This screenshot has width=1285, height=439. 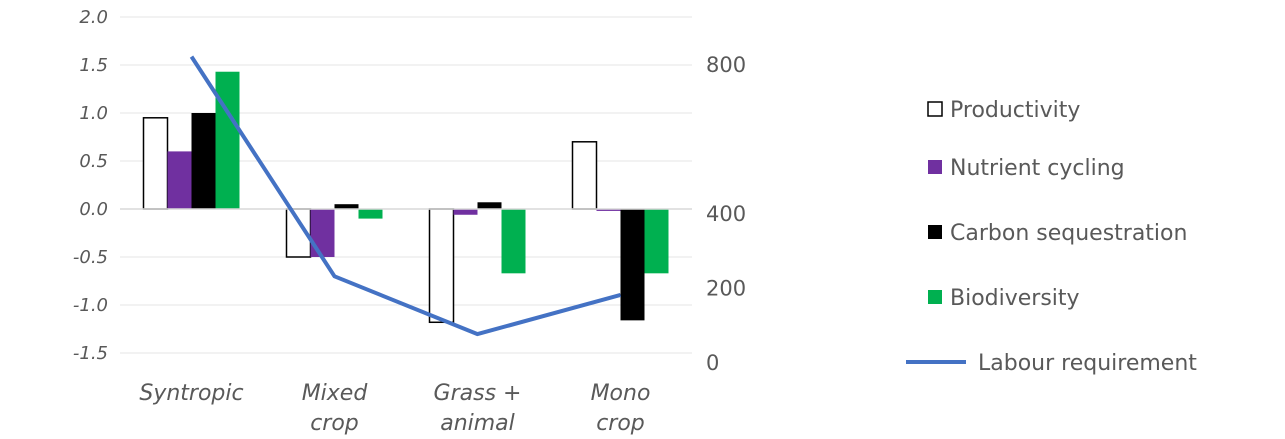 I want to click on legend-label: Biodiversity, so click(x=1015, y=298).